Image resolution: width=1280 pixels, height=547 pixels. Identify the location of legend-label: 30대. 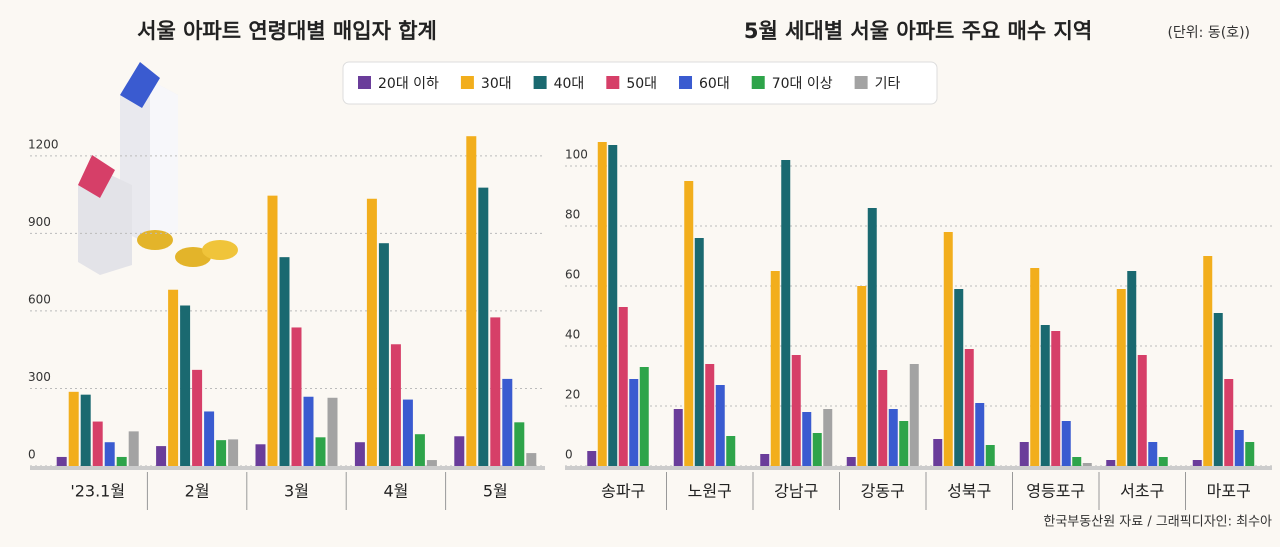
(496, 84).